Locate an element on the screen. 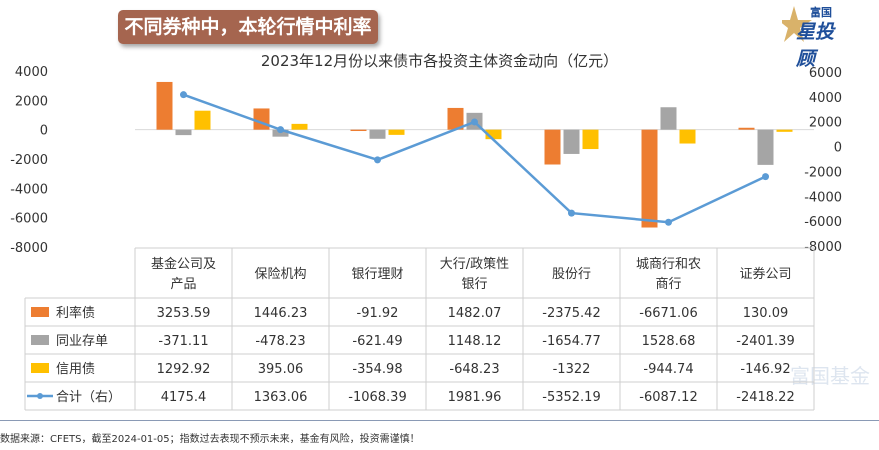 This screenshot has width=879, height=450. category-label: 产品 is located at coordinates (183, 284).